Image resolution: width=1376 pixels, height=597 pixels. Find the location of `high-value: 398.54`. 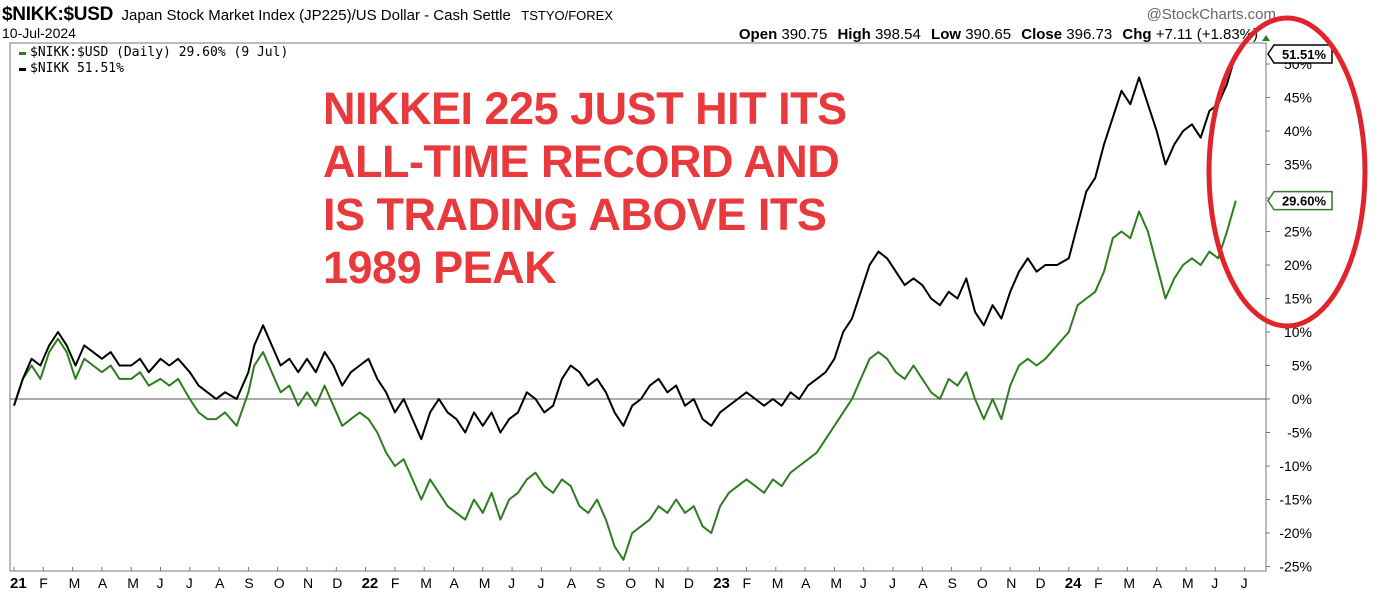

high-value: 398.54 is located at coordinates (897, 34).